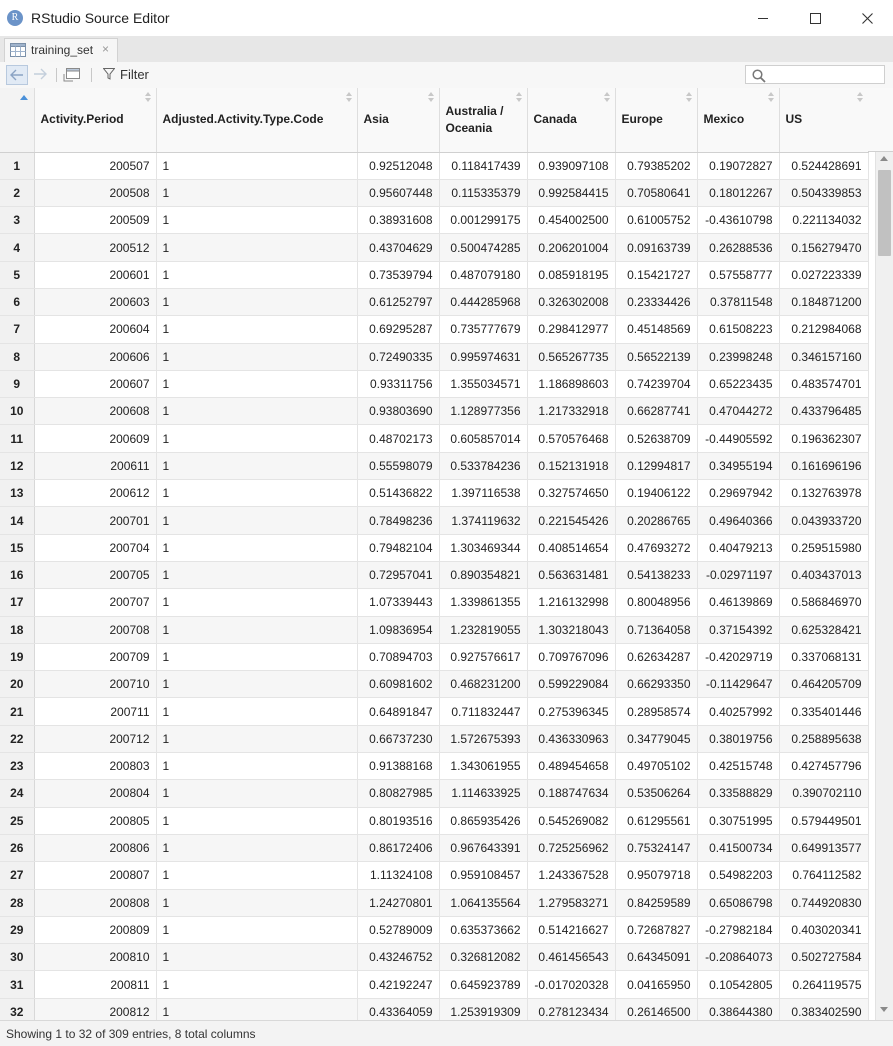 The width and height of the screenshot is (893, 1046). I want to click on window-title-bar: R RStudio Source Editor, so click(446, 18).